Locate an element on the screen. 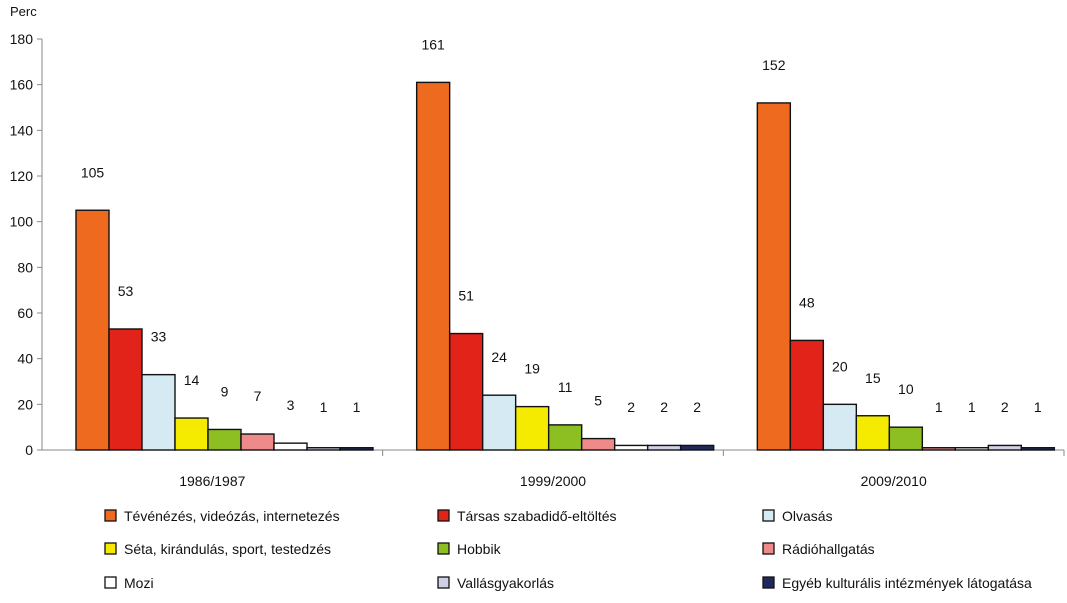 The height and width of the screenshot is (603, 1067). bar-value-label: 20 is located at coordinates (840, 366).